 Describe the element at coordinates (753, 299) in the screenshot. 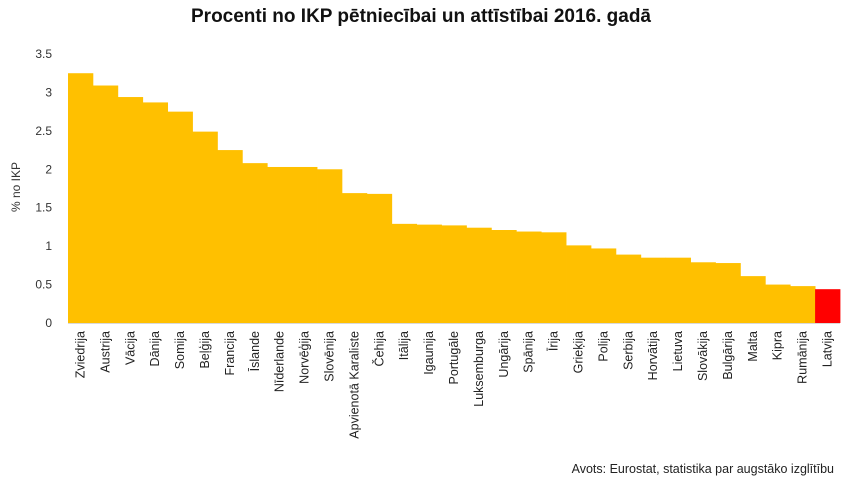

I see `bar-malta` at that location.